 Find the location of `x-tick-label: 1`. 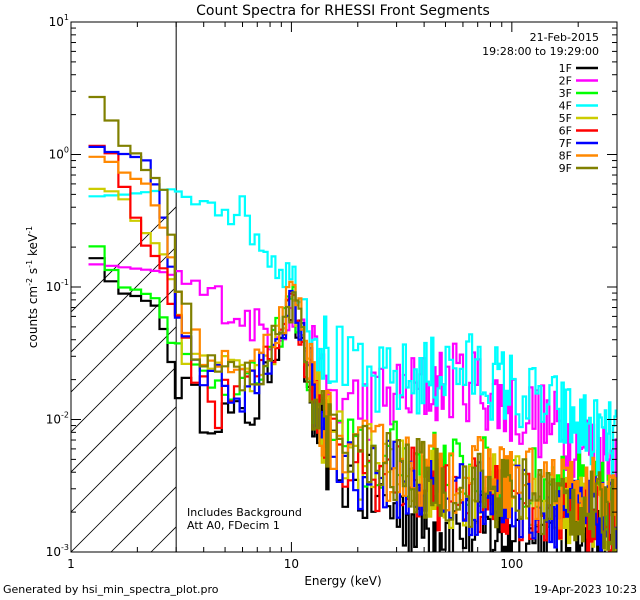

x-tick-label: 1 is located at coordinates (71, 564).